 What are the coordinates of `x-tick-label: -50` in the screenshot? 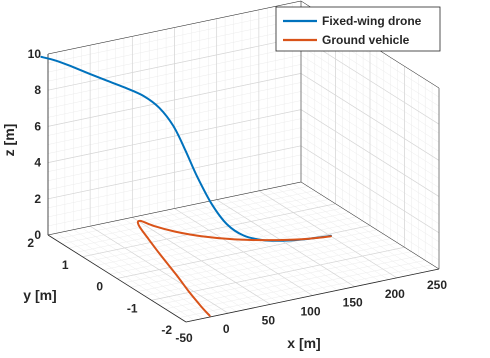 It's located at (184, 338).